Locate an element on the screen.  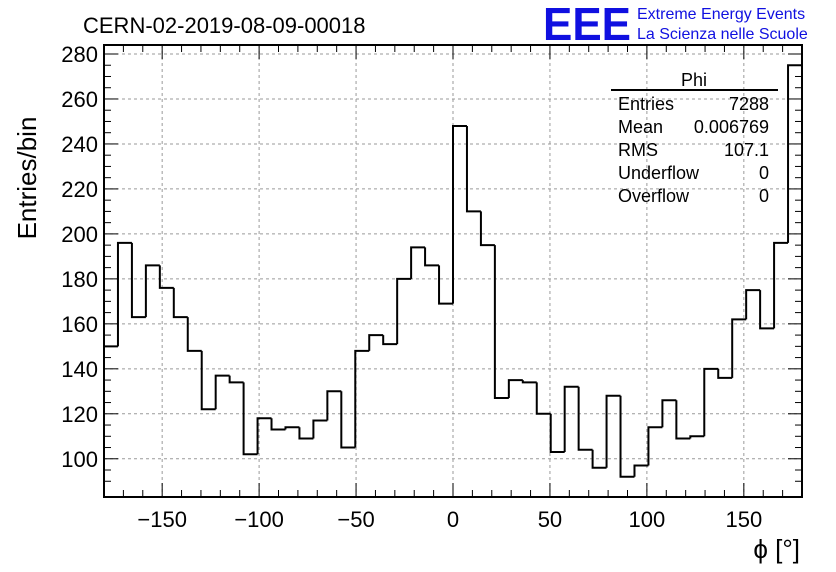
logo-line-2: La Scienza nelle Scuole is located at coordinates (722, 34).